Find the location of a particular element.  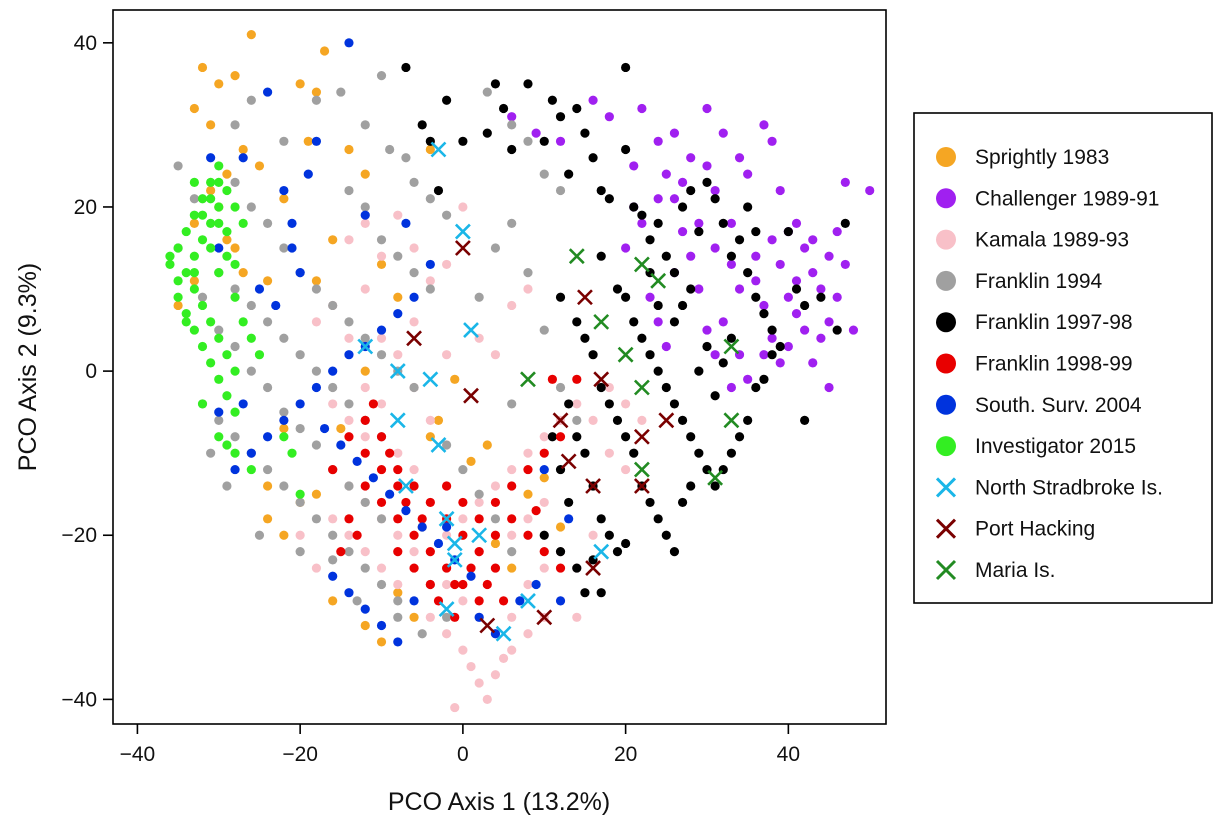

y-tick-label: 20 is located at coordinates (85, 207).